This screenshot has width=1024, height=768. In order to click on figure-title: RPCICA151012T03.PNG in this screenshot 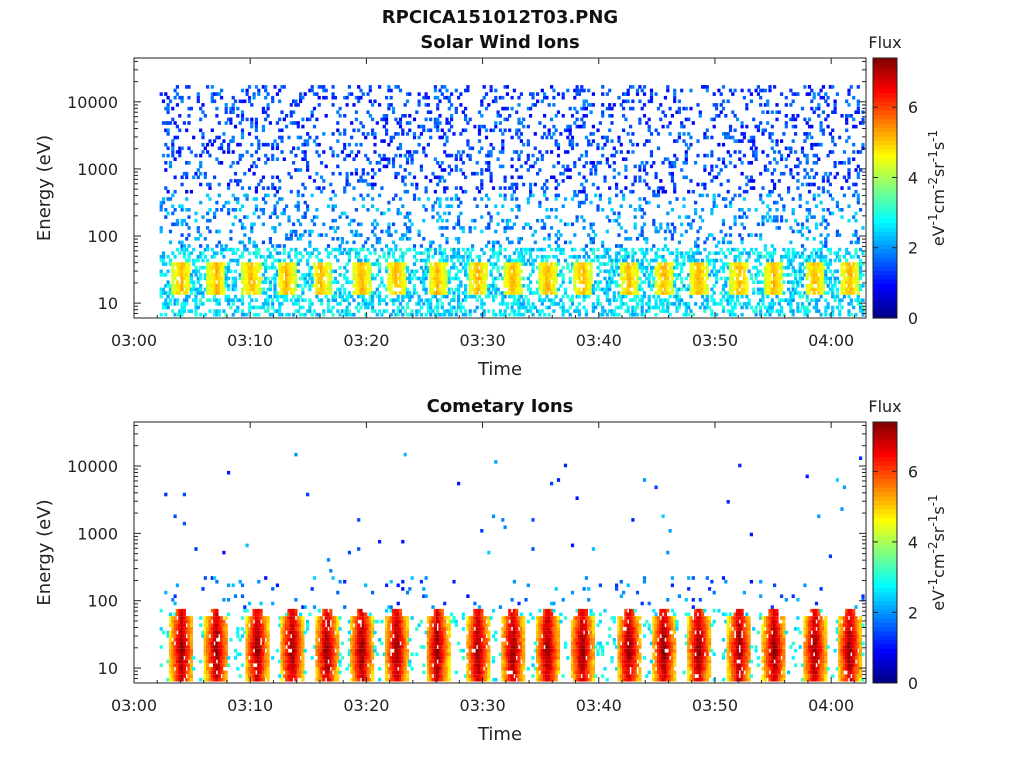, I will do `click(500, 17)`.